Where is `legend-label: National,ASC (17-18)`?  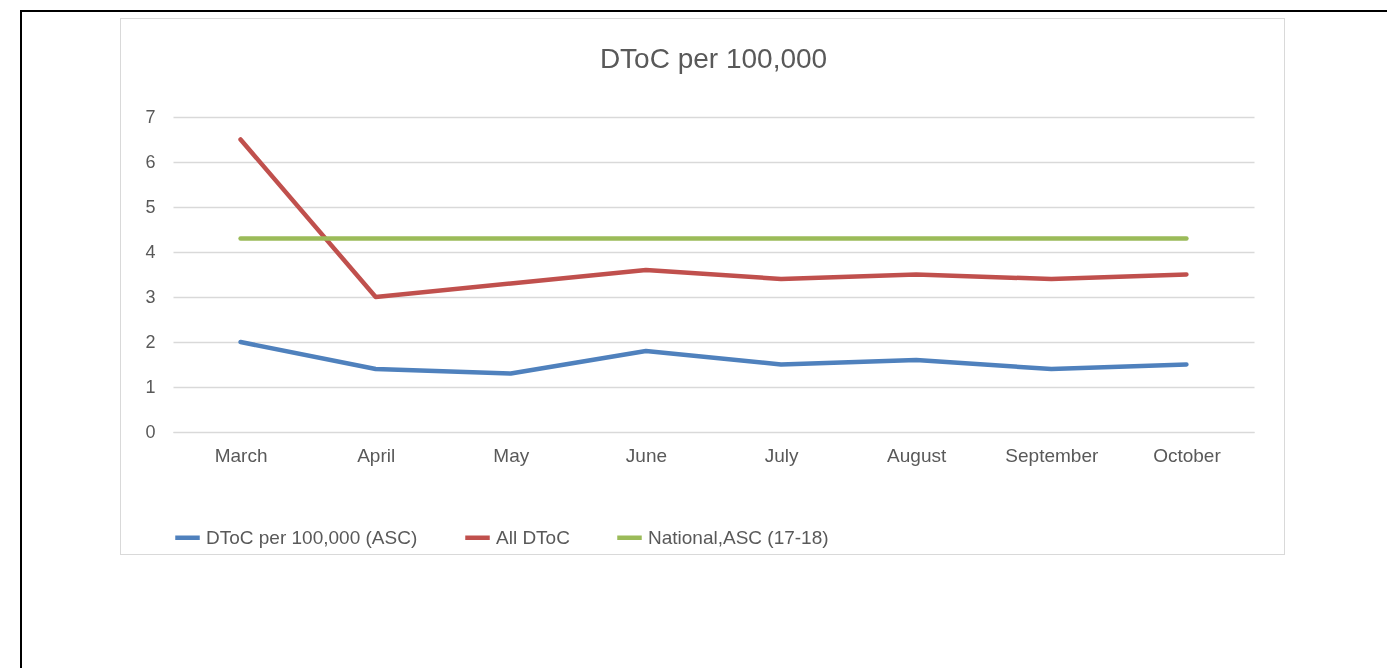
legend-label: National,ASC (17-18) is located at coordinates (738, 537).